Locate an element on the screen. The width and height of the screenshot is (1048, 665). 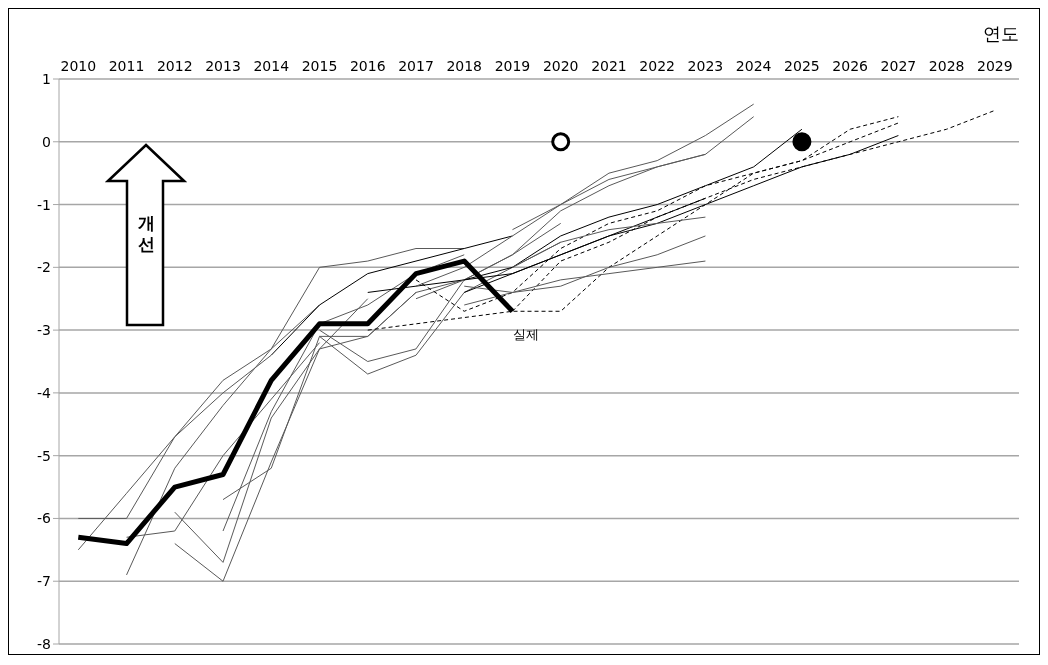
x-tick-label: 2016 is located at coordinates (367, 66).